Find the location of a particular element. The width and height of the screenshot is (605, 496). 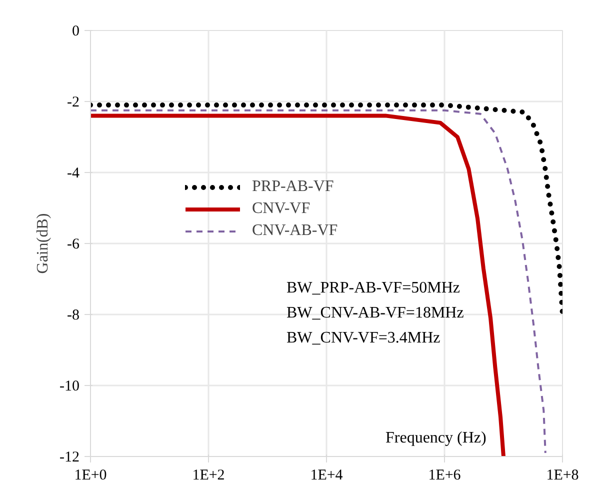

legend-label: CNV-VF is located at coordinates (281, 209).